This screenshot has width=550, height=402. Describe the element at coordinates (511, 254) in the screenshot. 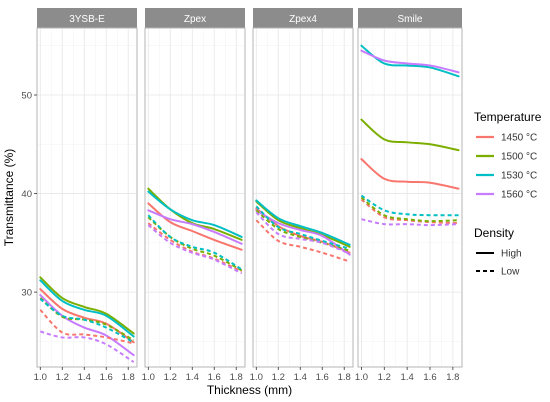

I see `legend-label-density: High` at that location.